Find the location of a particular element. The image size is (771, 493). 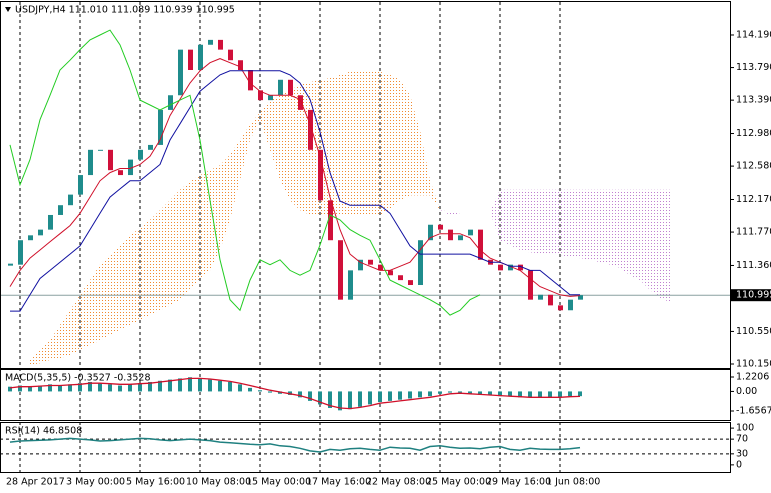

macd-label: MACD(5,35,5) -0.3527 -0.3528 is located at coordinates (77, 378).